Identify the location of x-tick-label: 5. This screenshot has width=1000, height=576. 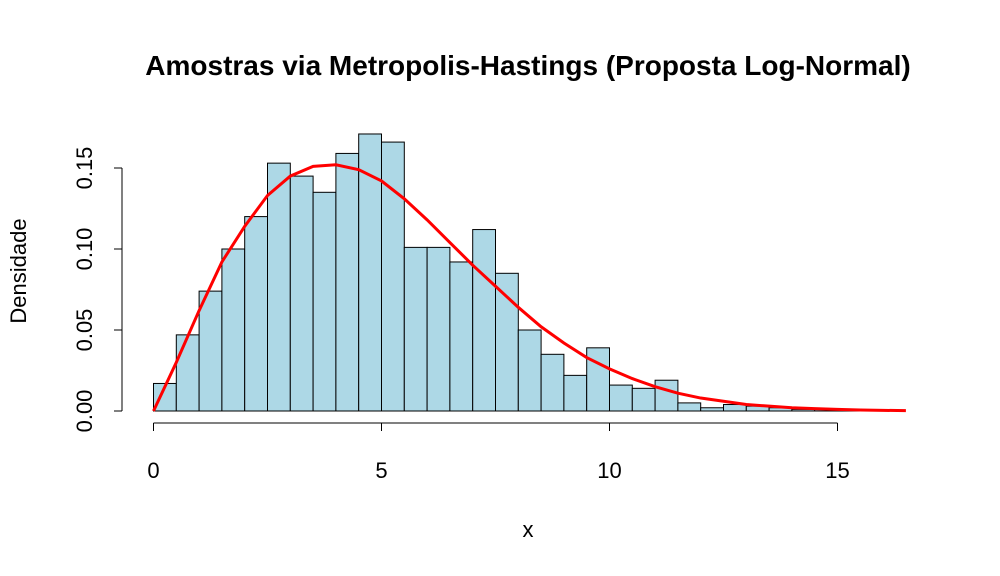
(381, 470).